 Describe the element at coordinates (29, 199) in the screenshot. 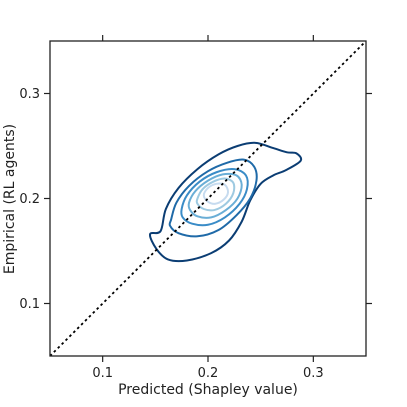

I see `y-tick-label-0.2: 0.2` at that location.